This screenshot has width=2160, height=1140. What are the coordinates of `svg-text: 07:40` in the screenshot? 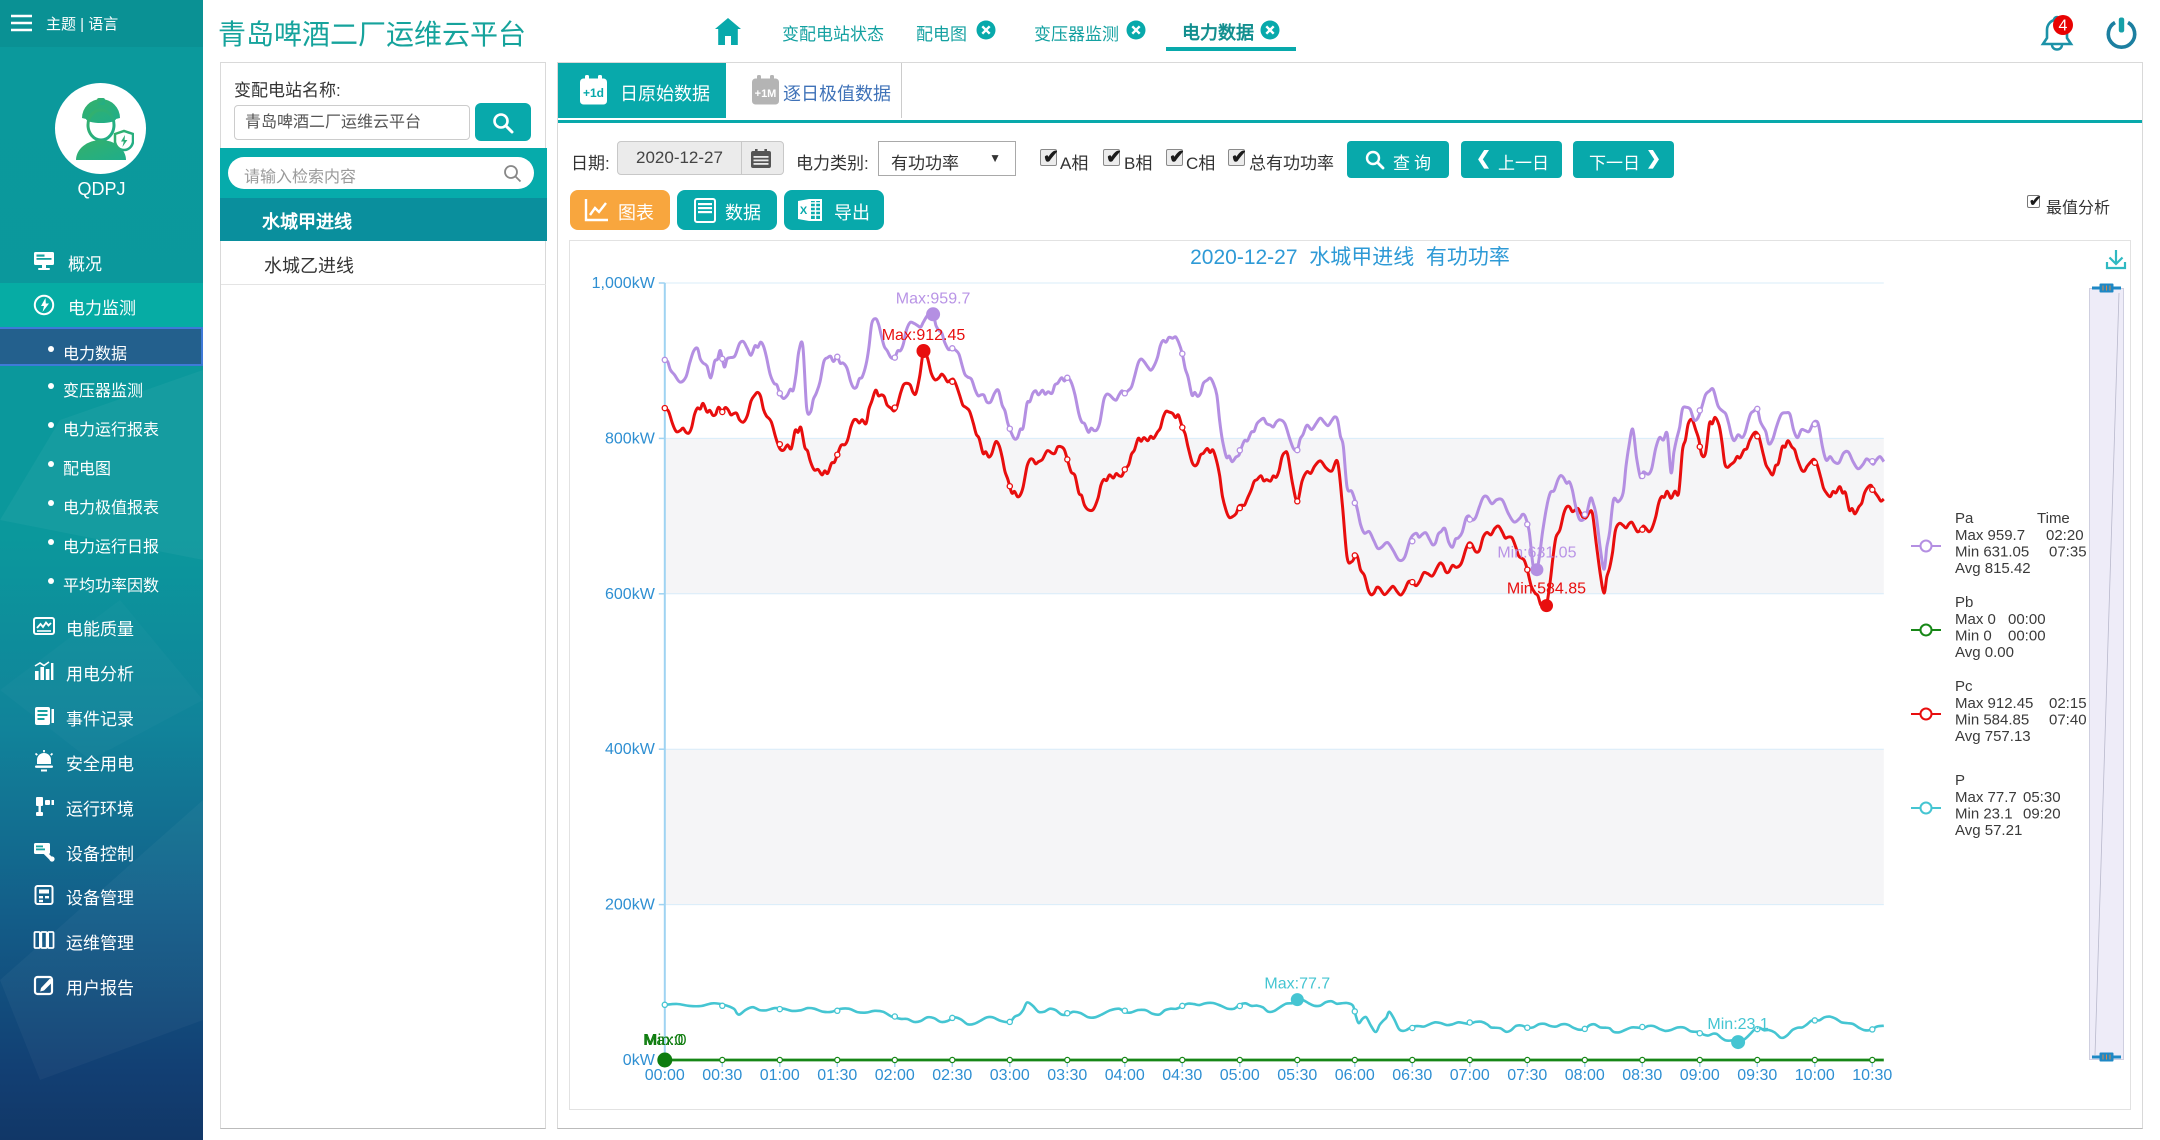 It's located at (2068, 720).